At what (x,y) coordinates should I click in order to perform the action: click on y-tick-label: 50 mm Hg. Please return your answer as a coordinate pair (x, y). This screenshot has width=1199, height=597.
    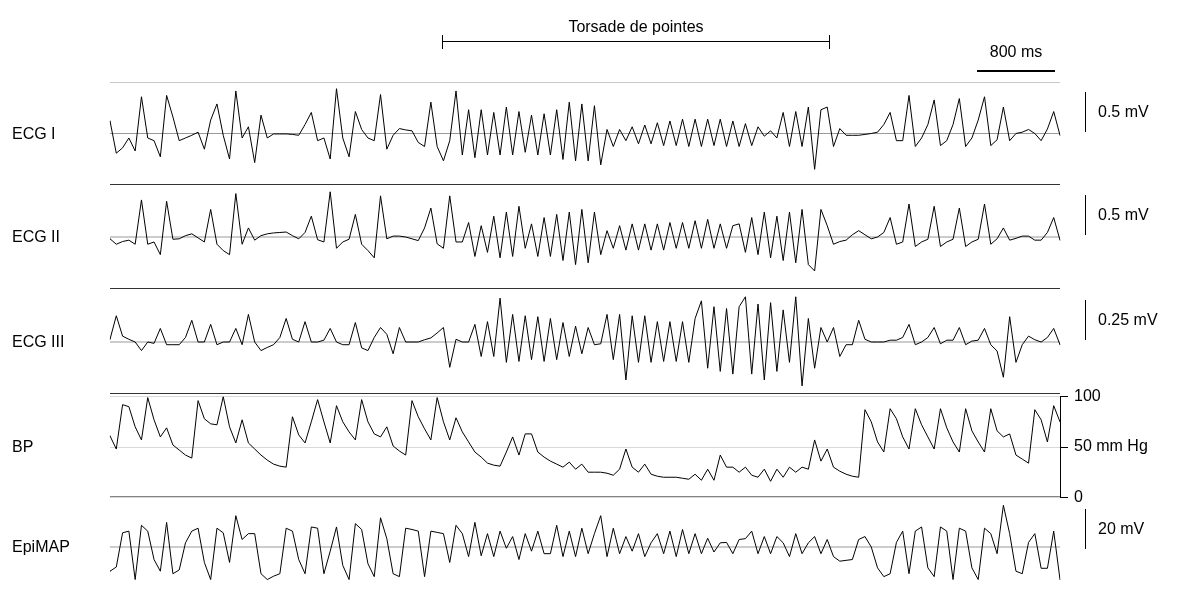
    Looking at the image, I should click on (1111, 446).